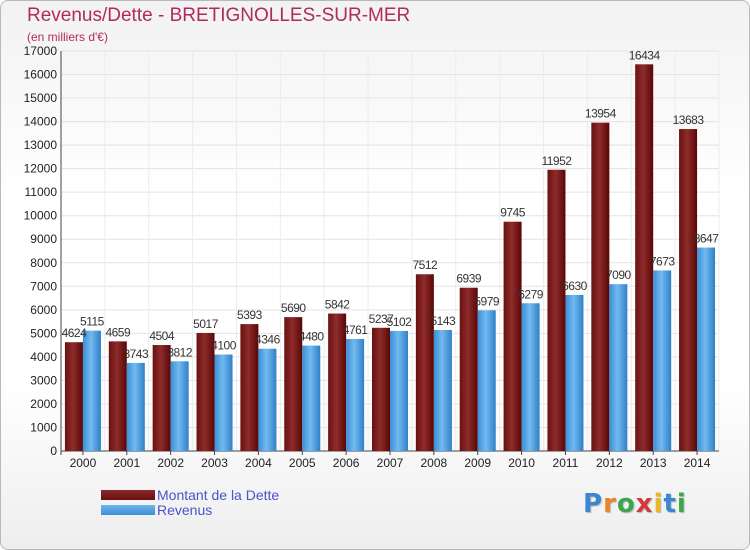 This screenshot has height=550, width=750. What do you see at coordinates (707, 239) in the screenshot?
I see `data-label-revenue: 8647` at bounding box center [707, 239].